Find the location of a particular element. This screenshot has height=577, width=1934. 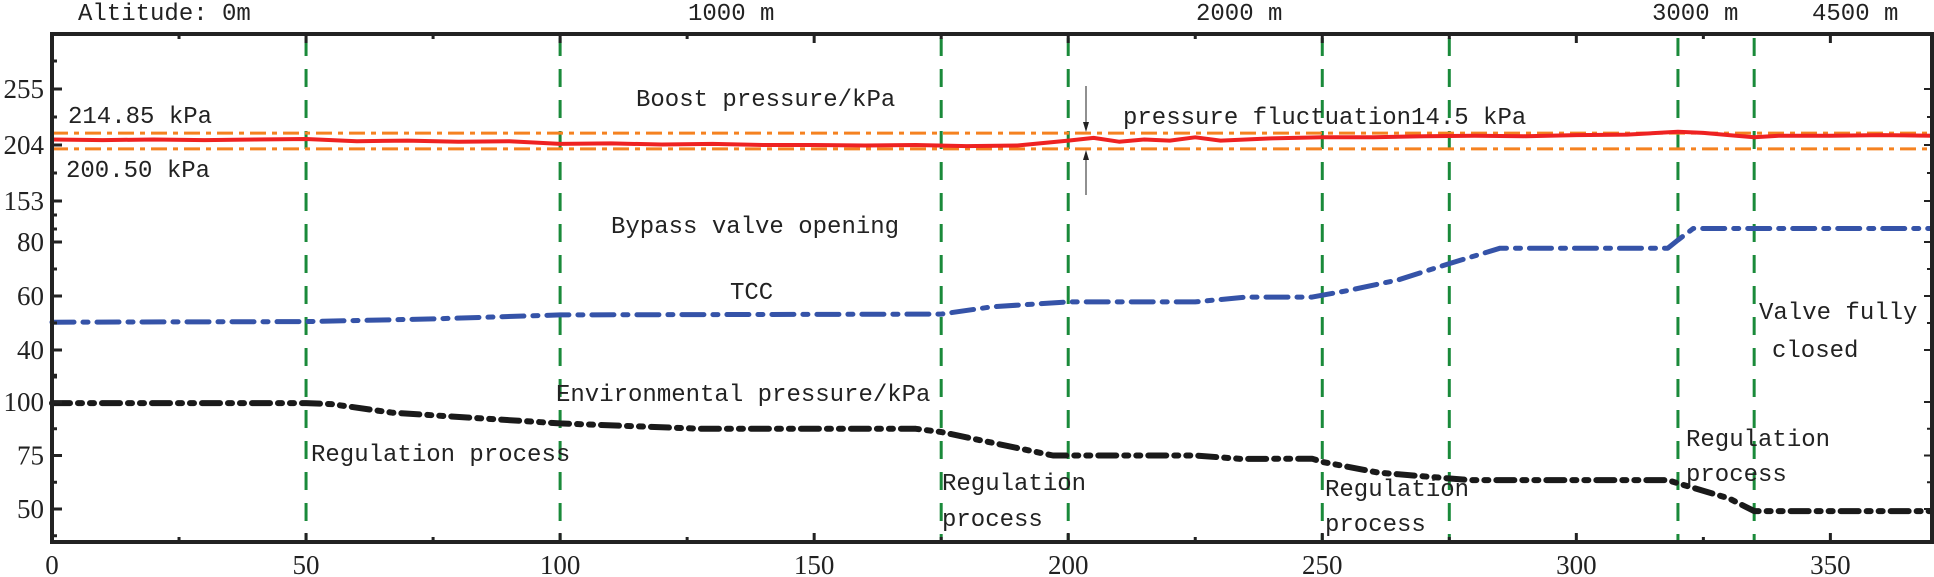

regulation-label-4b: process is located at coordinates (1736, 475).